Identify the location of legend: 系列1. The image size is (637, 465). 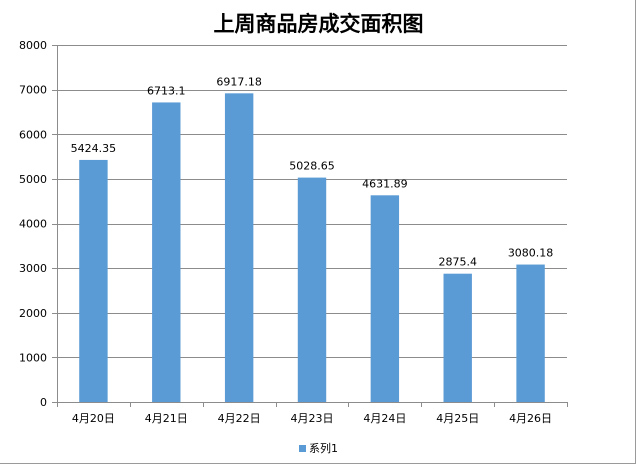
(318, 448).